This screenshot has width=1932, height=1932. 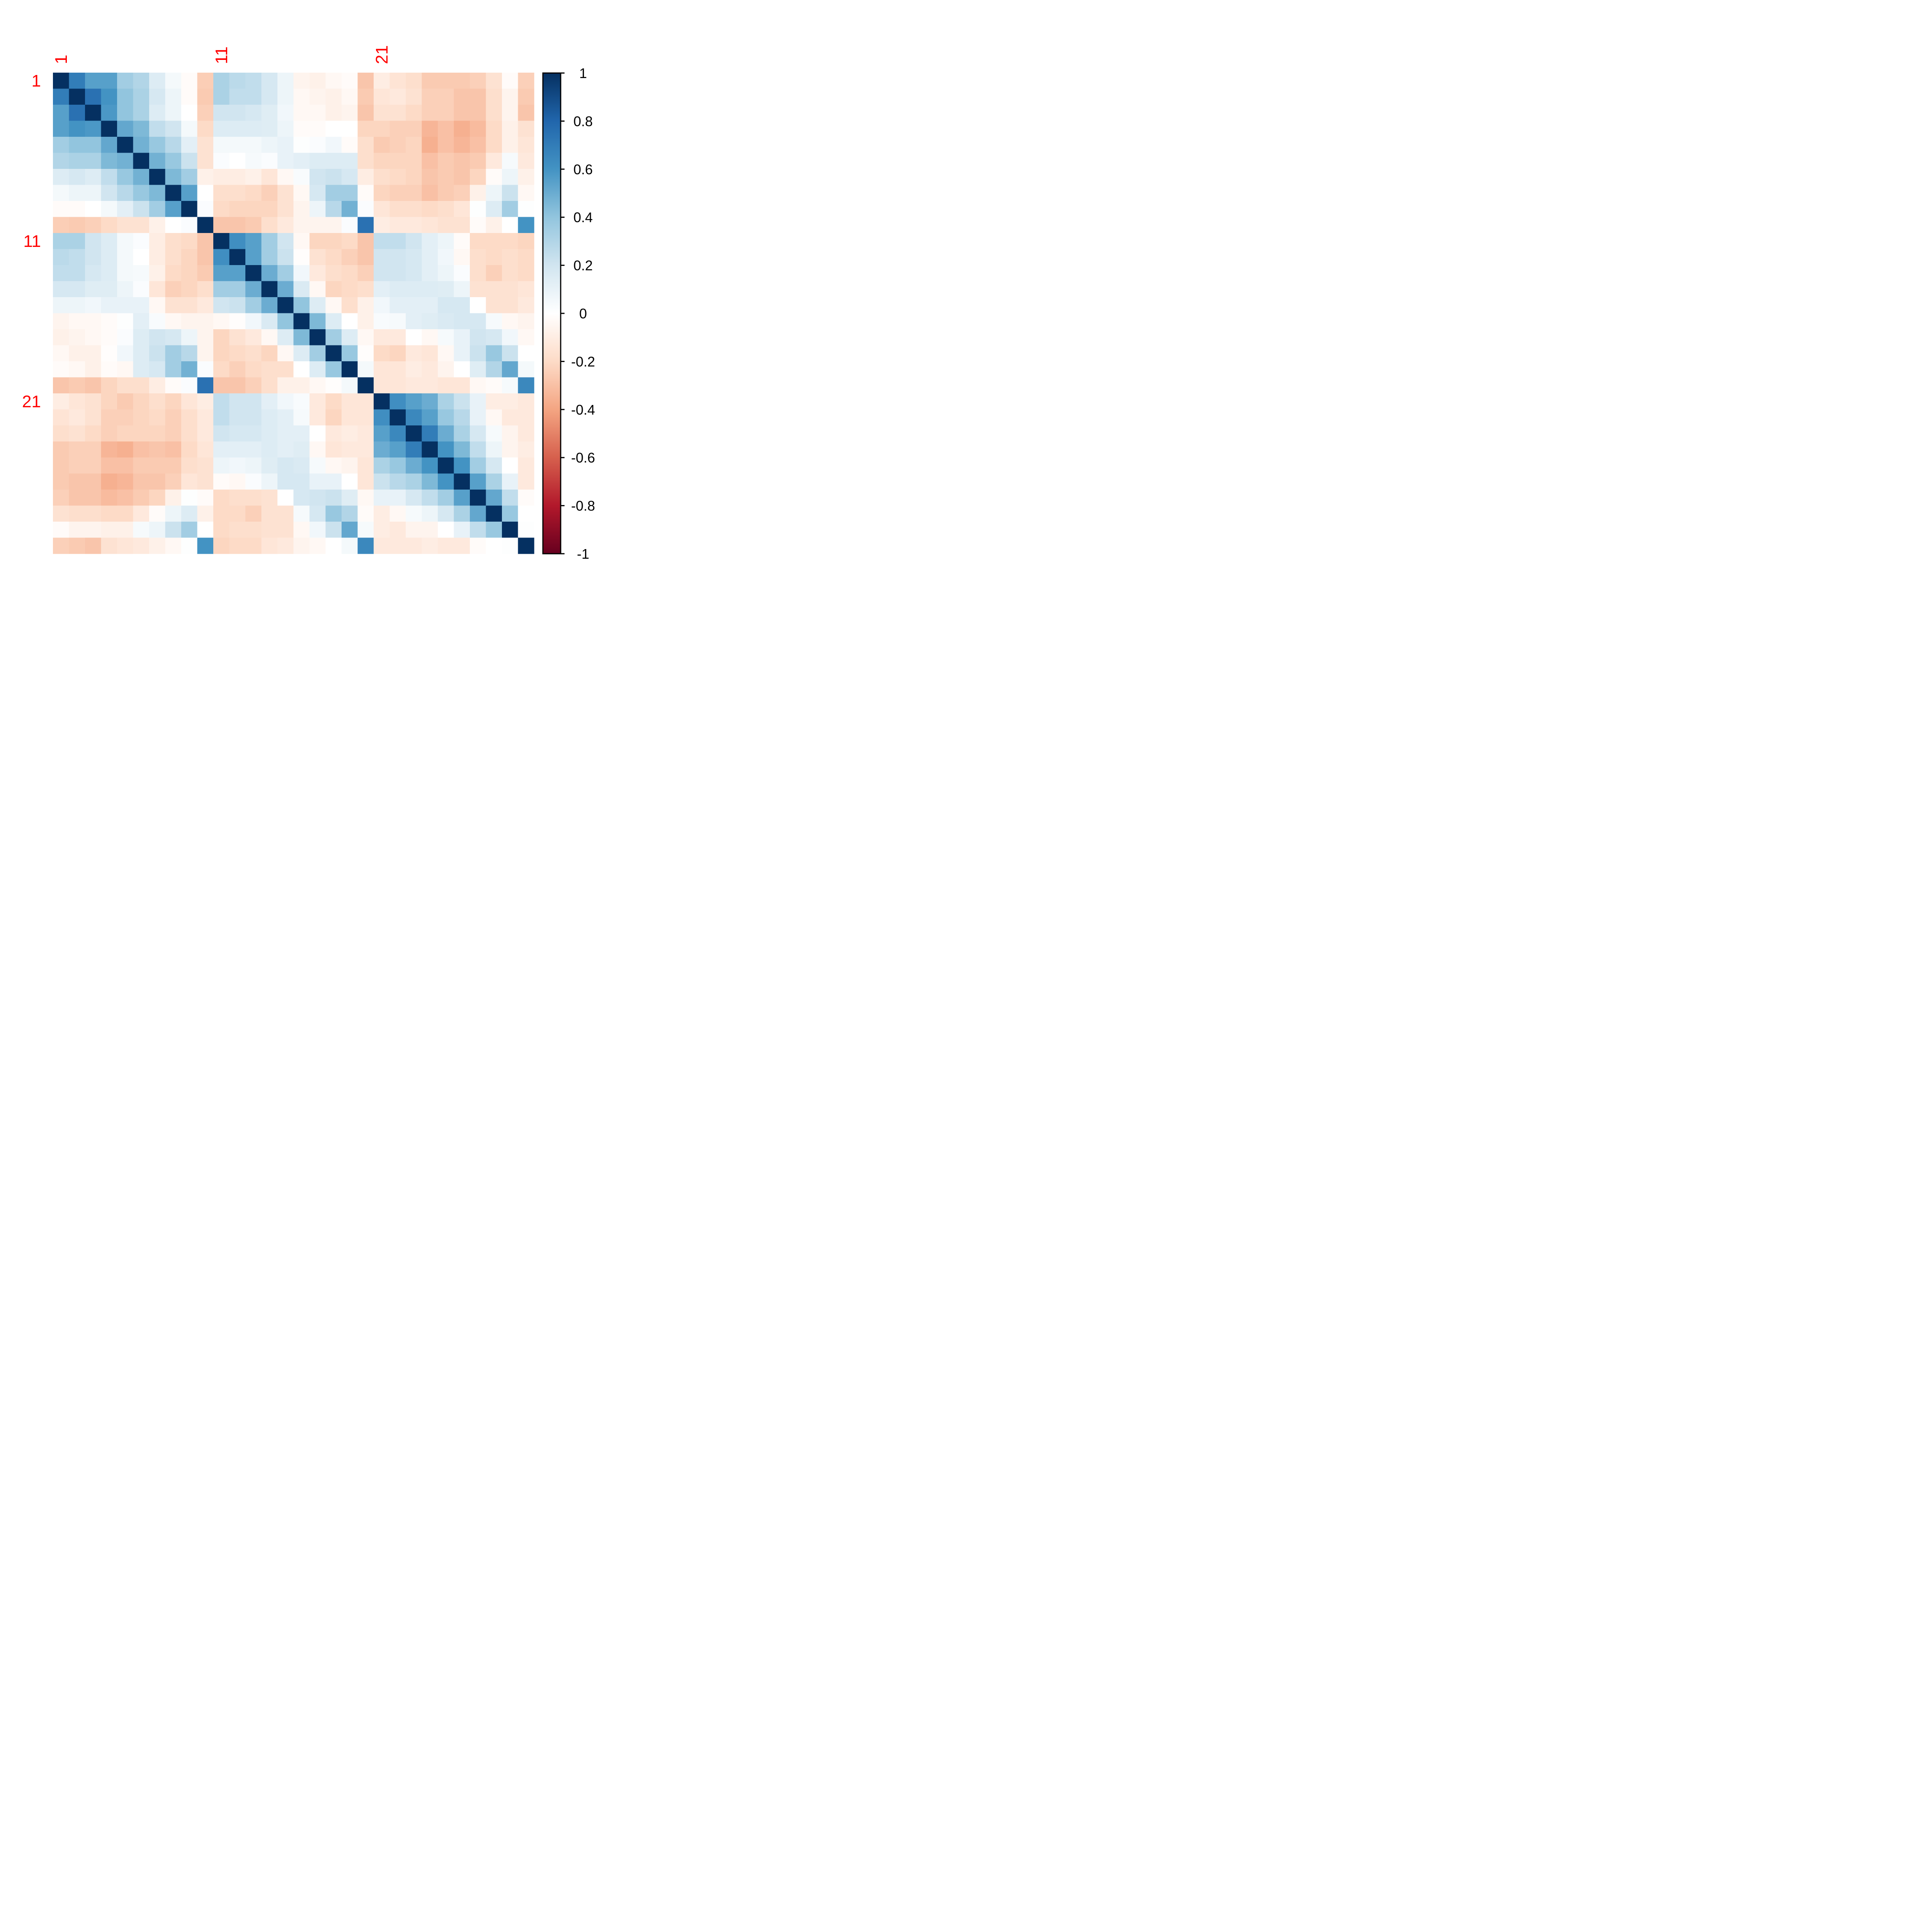 I want to click on colorbar-tick-label: -0.2, so click(x=583, y=362).